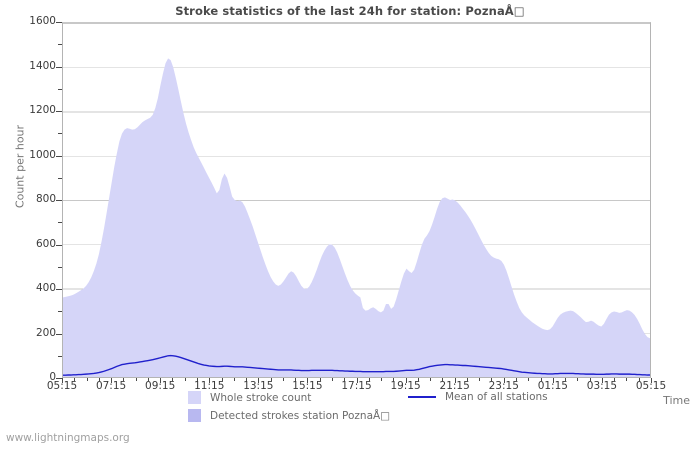 The image size is (700, 450). What do you see at coordinates (42, 110) in the screenshot?
I see `y-tick-label: 1200` at bounding box center [42, 110].